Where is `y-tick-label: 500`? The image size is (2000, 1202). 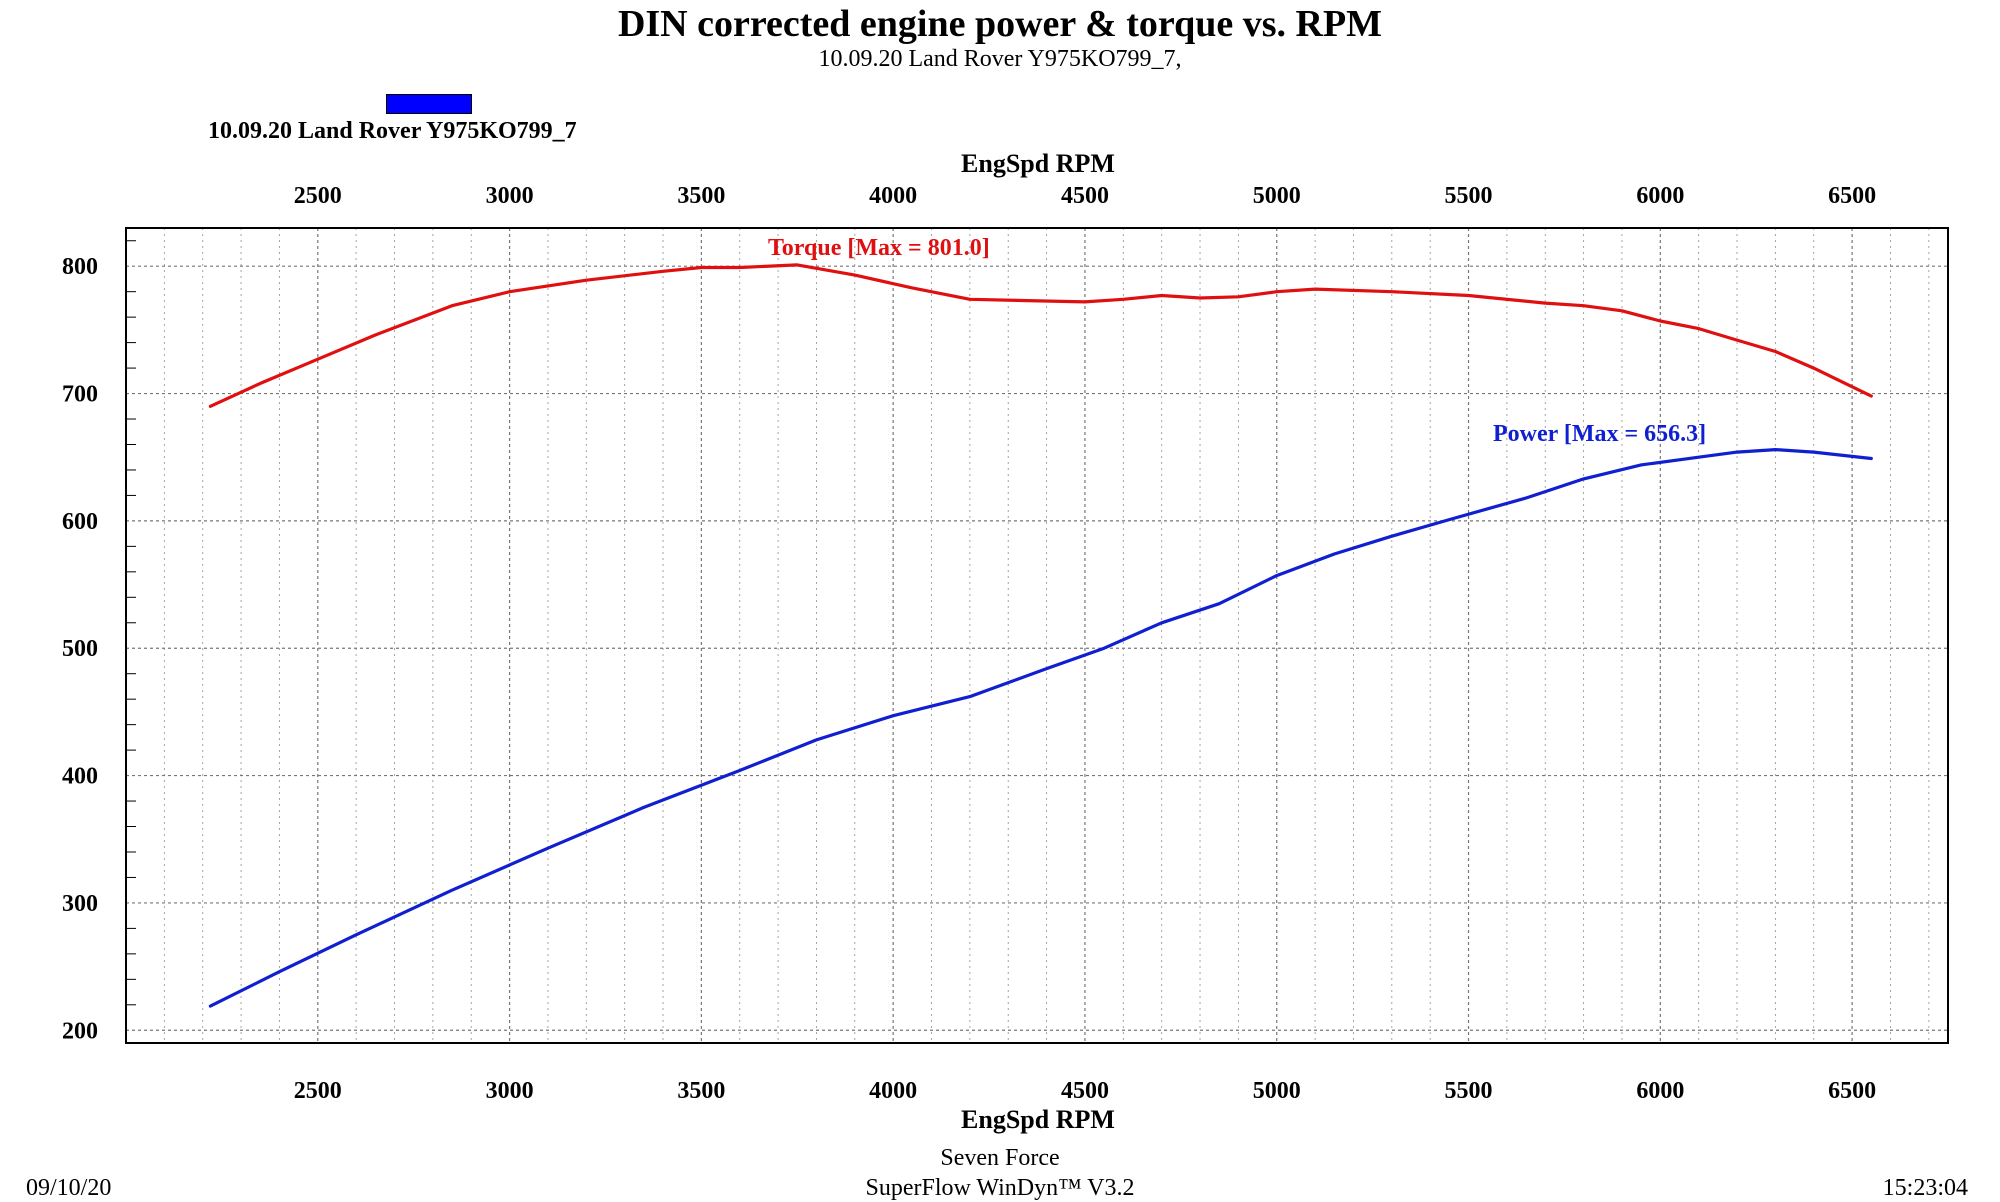 y-tick-label: 500 is located at coordinates (80, 649).